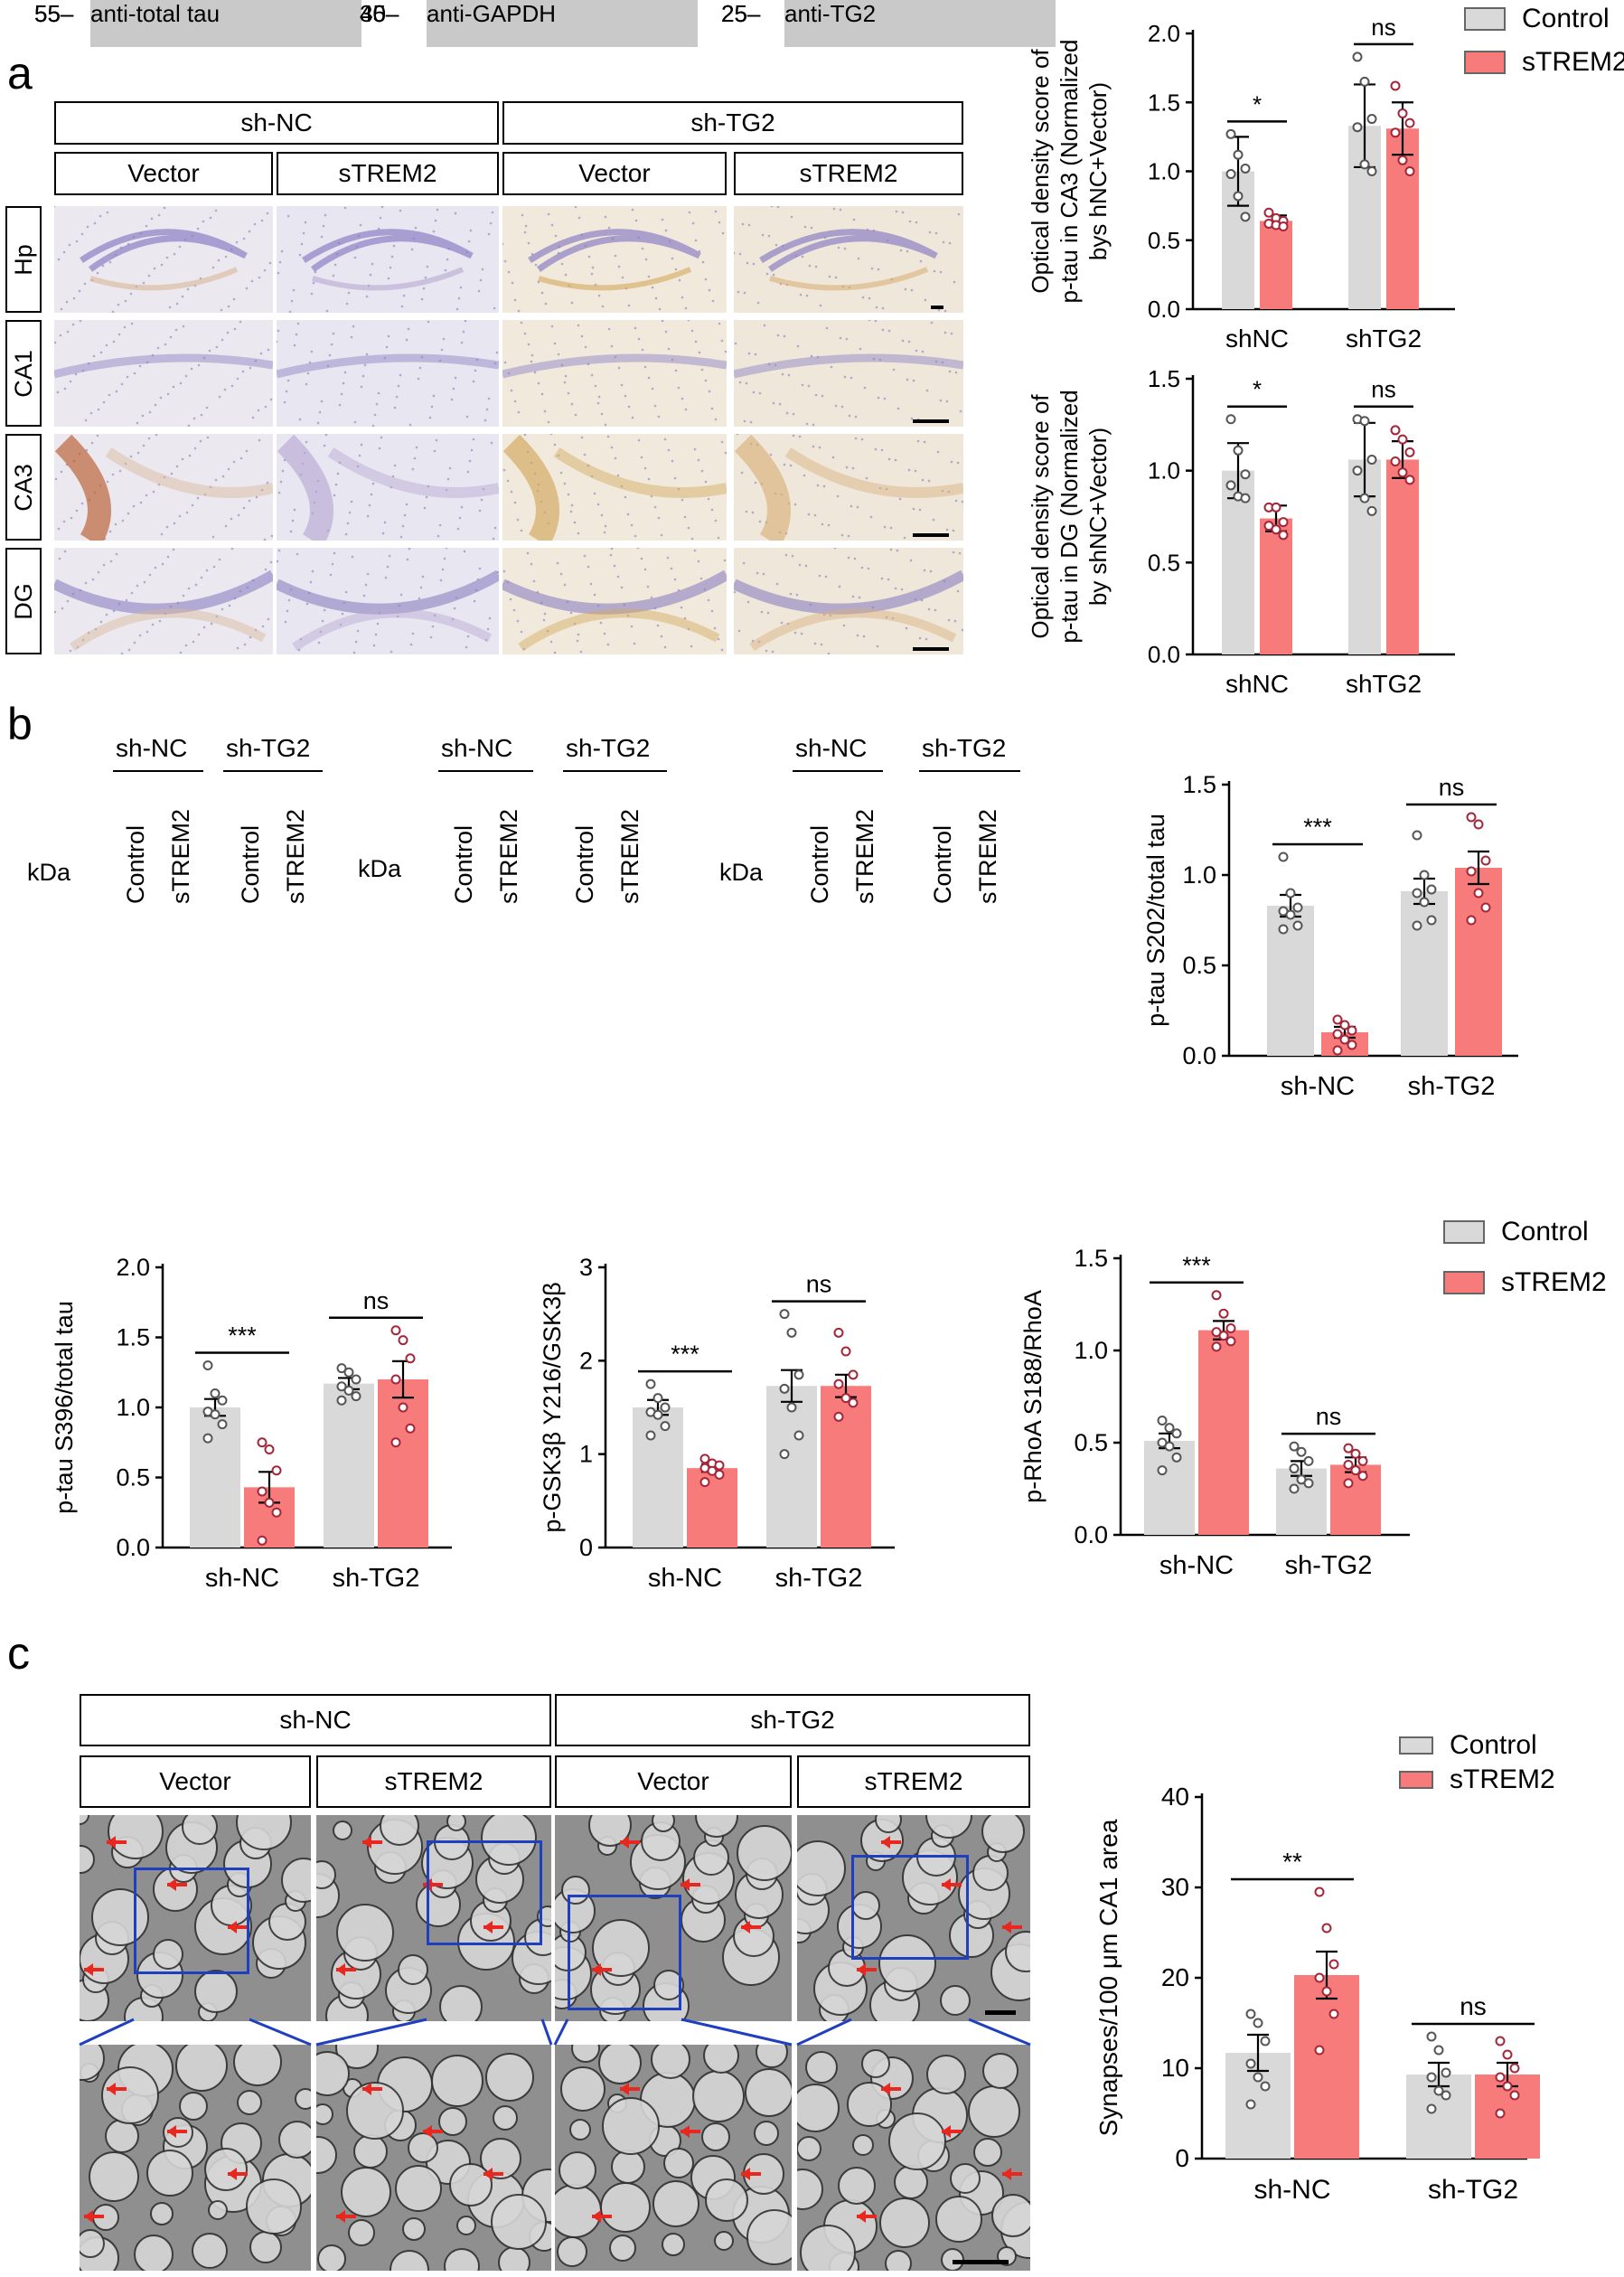 The width and height of the screenshot is (1624, 2277). Describe the element at coordinates (846, 1467) in the screenshot. I see `bar-strem2-sh-tg2` at that location.